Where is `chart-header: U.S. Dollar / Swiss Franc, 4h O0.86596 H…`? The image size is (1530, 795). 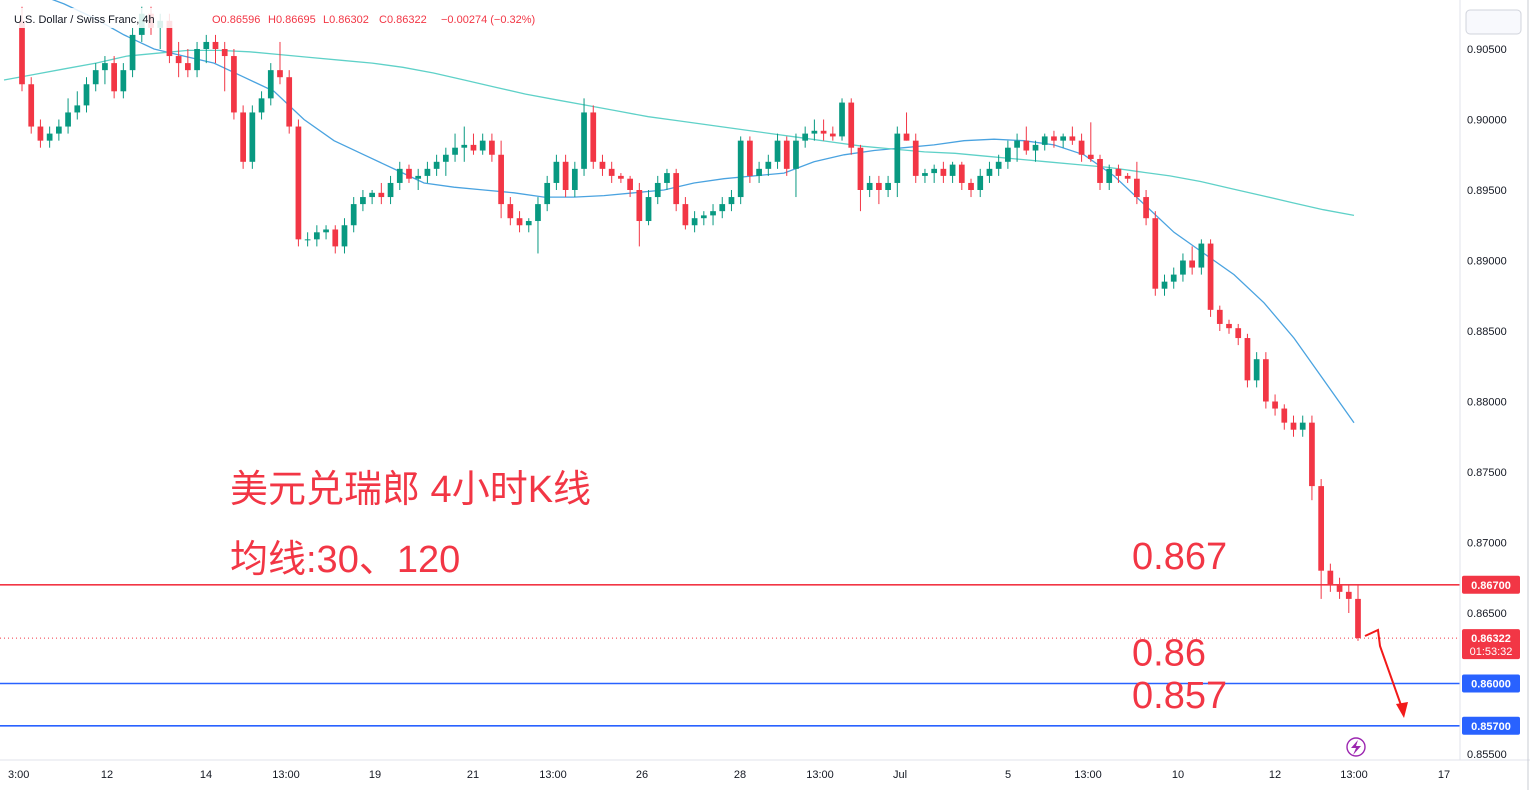
chart-header: U.S. Dollar / Swiss Franc, 4h O0.86596 H… is located at coordinates (272, 18).